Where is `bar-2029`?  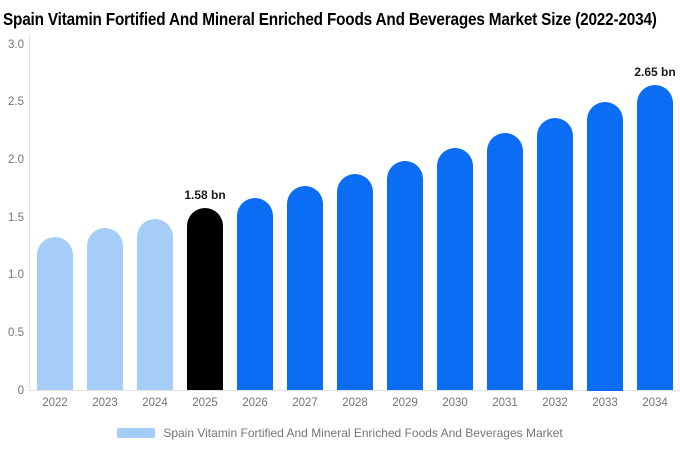 bar-2029 is located at coordinates (405, 276).